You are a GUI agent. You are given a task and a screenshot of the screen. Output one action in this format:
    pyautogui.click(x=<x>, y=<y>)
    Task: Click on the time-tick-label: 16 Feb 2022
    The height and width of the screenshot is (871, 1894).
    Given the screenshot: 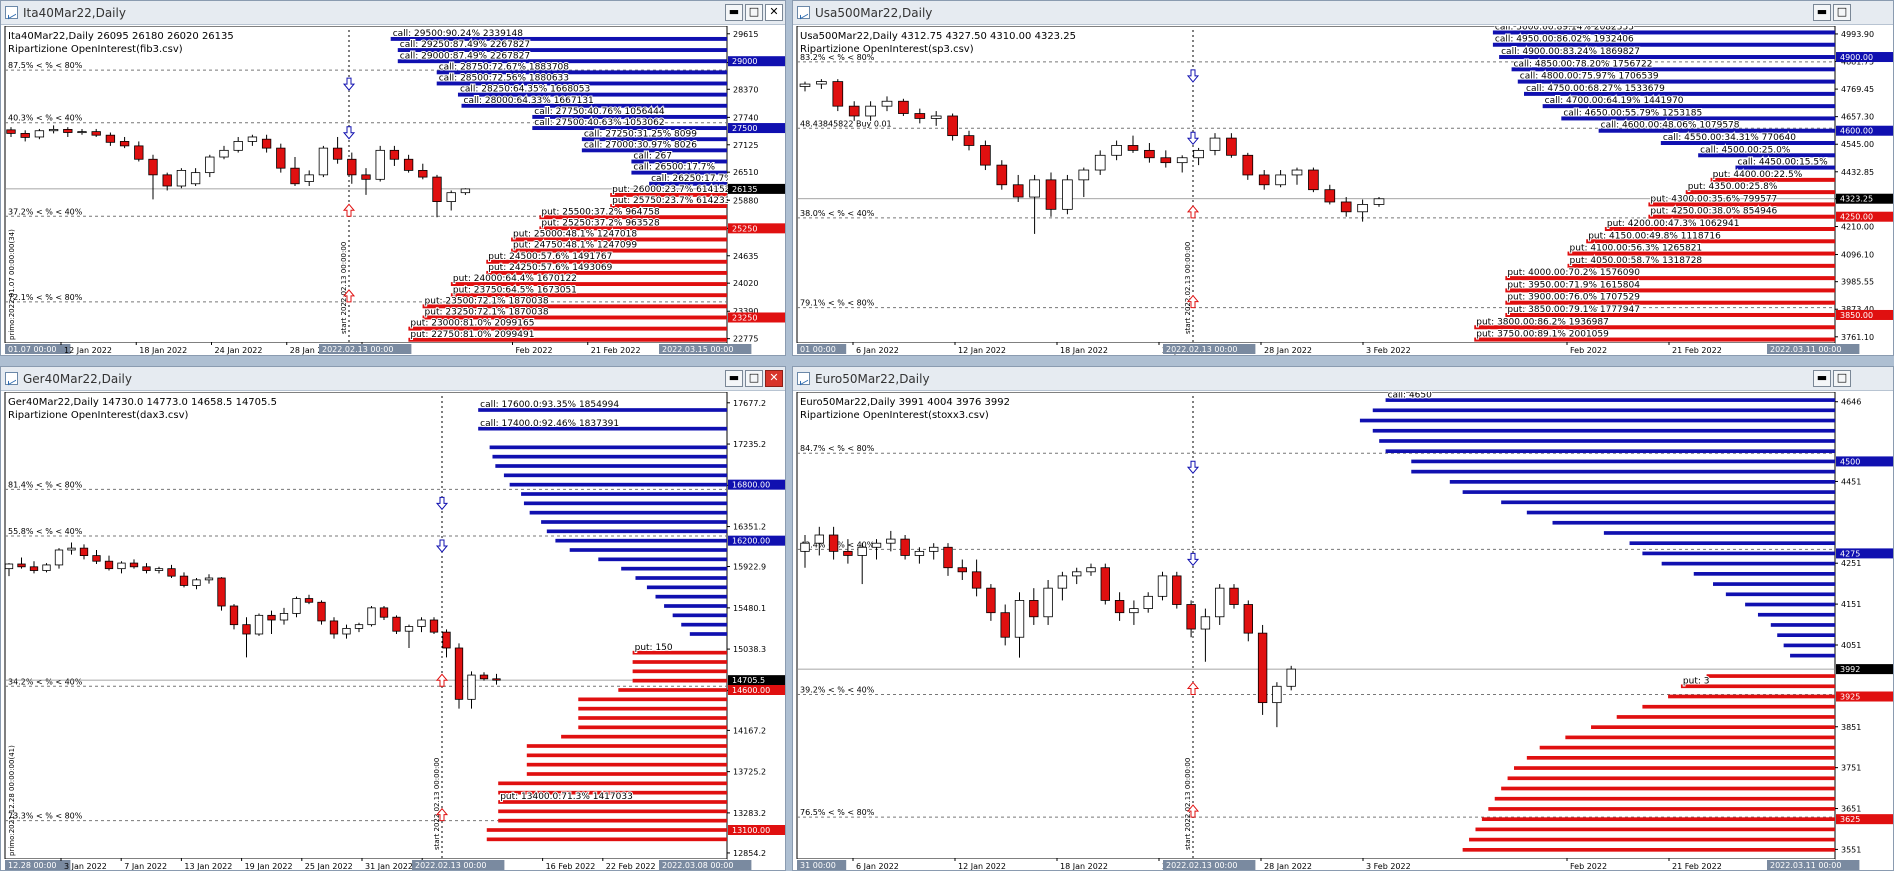 What is the action you would take?
    pyautogui.click(x=571, y=866)
    